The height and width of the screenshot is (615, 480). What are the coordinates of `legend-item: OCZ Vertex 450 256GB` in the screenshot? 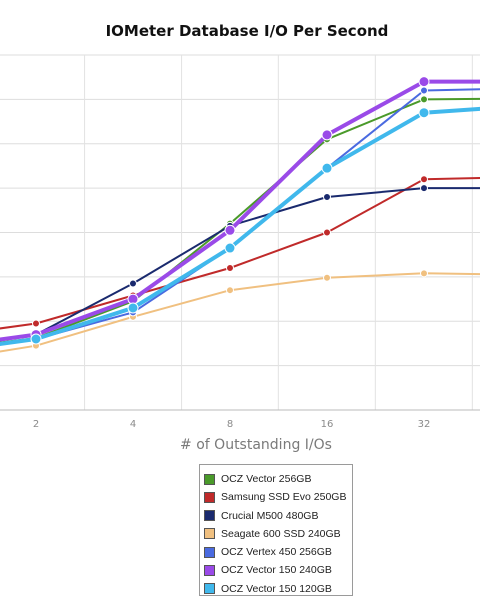 It's located at (278, 552).